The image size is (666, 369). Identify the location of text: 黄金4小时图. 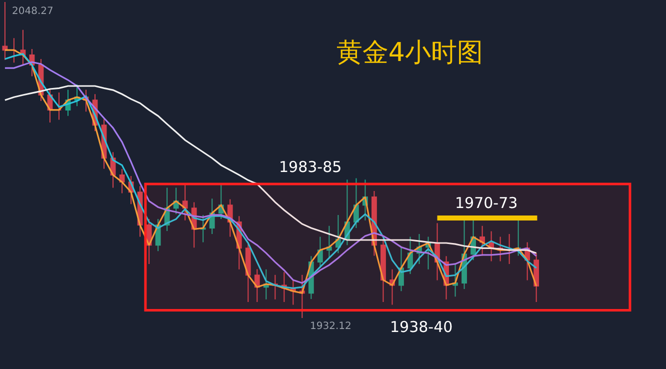
(409, 53).